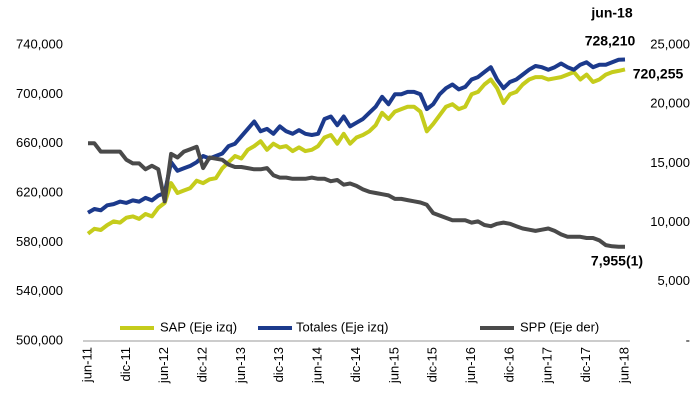 The image size is (697, 403). Describe the element at coordinates (670, 162) in the screenshot. I see `y2-tick-label: 15,000` at that location.